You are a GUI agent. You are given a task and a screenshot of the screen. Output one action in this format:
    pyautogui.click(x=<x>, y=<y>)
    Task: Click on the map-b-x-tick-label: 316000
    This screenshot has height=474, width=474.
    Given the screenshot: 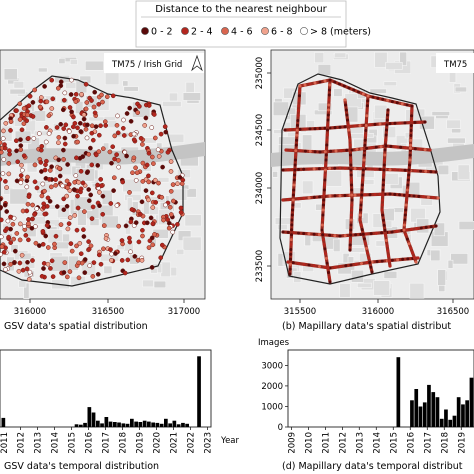 What is the action you would take?
    pyautogui.click(x=378, y=312)
    